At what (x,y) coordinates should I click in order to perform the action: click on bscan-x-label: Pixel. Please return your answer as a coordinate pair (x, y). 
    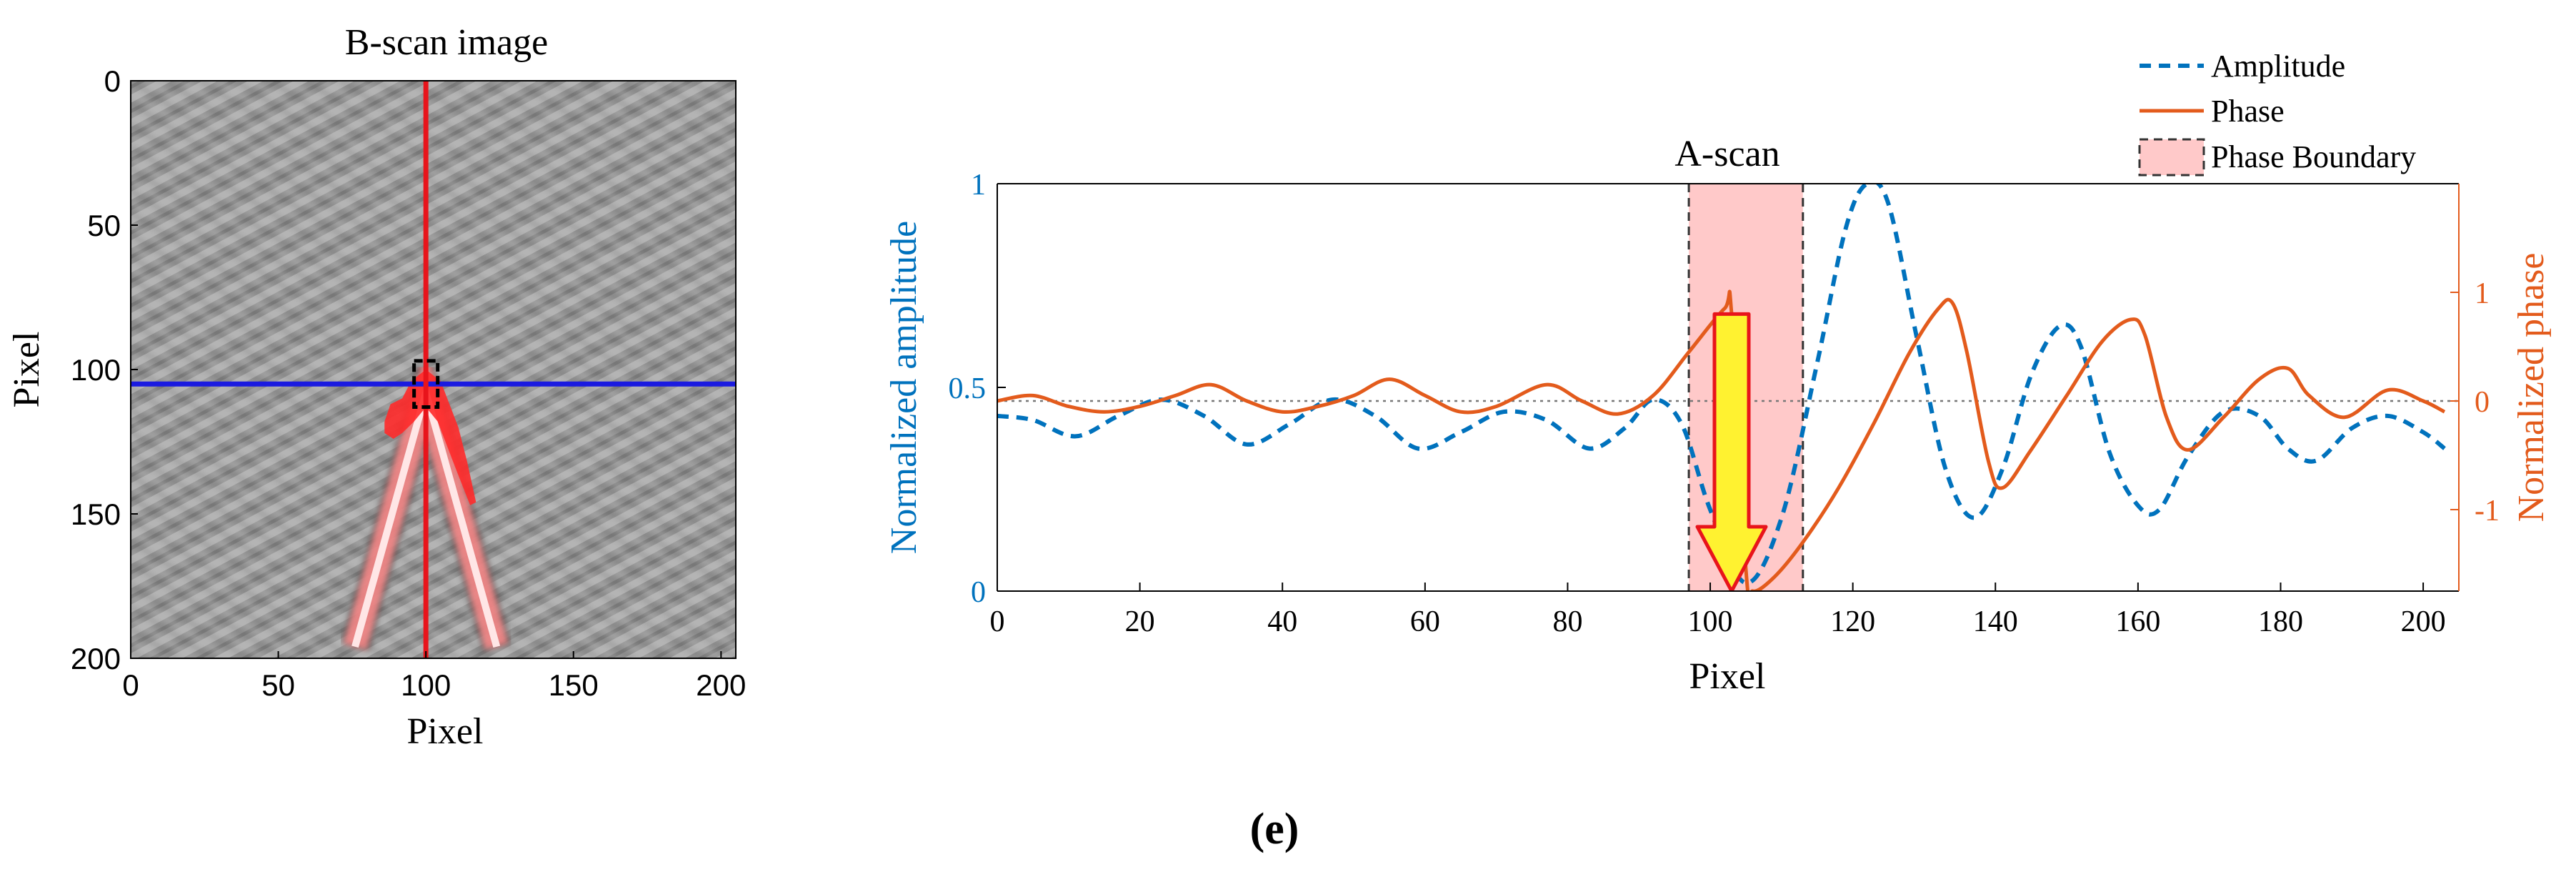
    Looking at the image, I should click on (445, 731).